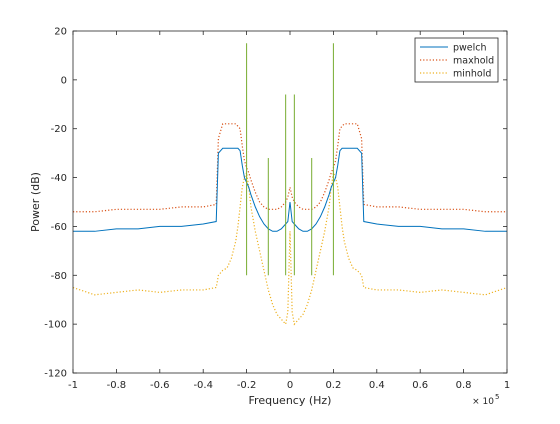  What do you see at coordinates (473, 61) in the screenshot?
I see `legend-label-maxhold: maxhold` at bounding box center [473, 61].